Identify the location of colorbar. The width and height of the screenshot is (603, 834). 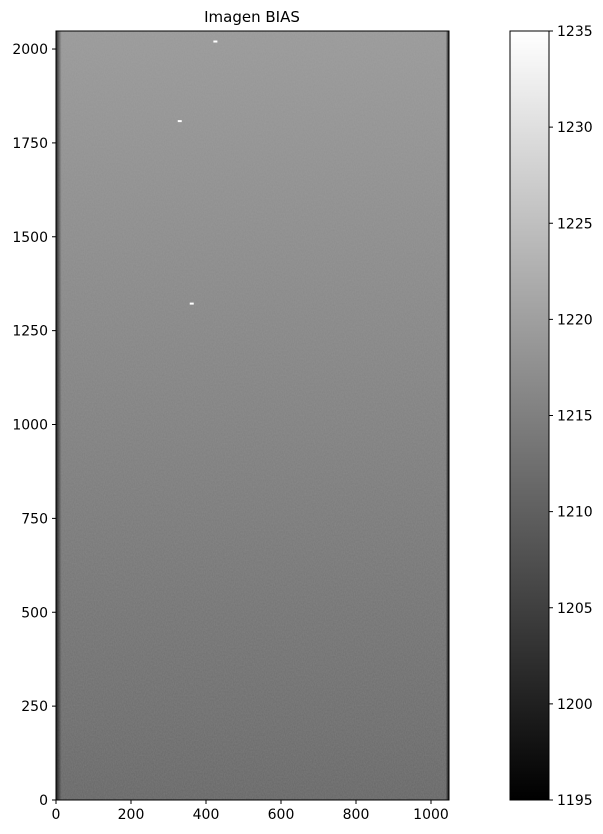
(529, 415).